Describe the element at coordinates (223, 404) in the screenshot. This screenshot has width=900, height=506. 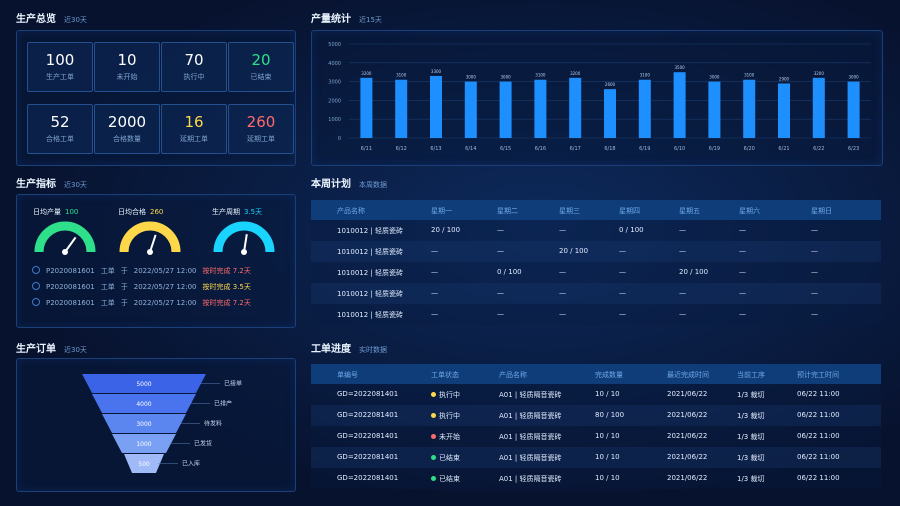
I see `funnel-label: 已排产` at that location.